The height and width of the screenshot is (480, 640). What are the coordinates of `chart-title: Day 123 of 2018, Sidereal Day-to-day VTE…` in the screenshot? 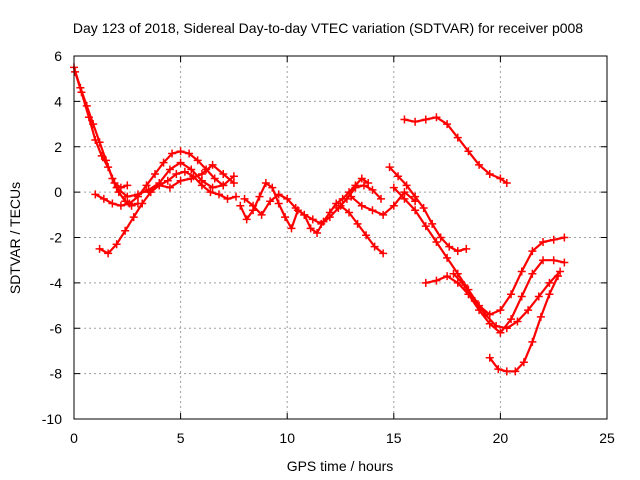 It's located at (328, 28).